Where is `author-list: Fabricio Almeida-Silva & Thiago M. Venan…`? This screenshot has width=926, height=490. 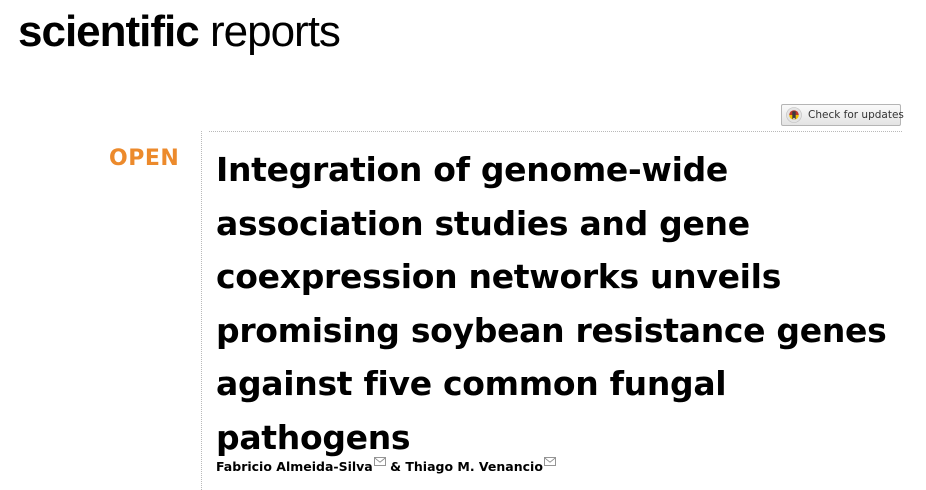
author-list: Fabricio Almeida-Silva & Thiago M. Venan… is located at coordinates (386, 467).